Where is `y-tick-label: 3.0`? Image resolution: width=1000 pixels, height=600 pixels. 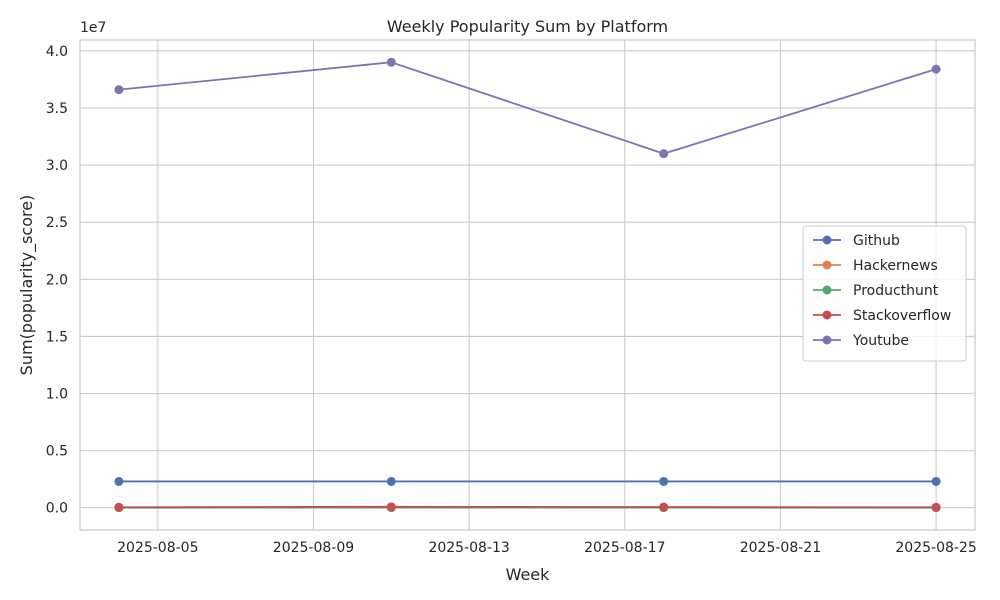 y-tick-label: 3.0 is located at coordinates (57, 166).